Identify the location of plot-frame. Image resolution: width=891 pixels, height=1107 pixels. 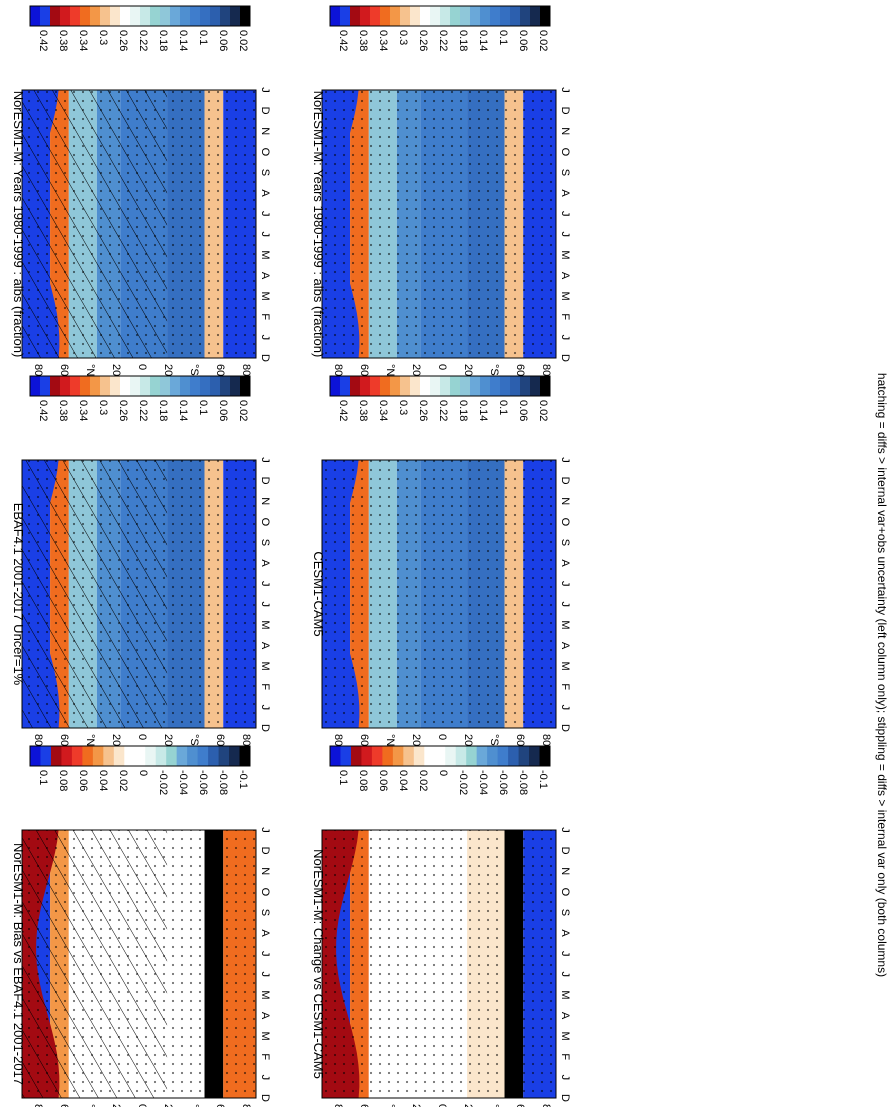
(139, 594).